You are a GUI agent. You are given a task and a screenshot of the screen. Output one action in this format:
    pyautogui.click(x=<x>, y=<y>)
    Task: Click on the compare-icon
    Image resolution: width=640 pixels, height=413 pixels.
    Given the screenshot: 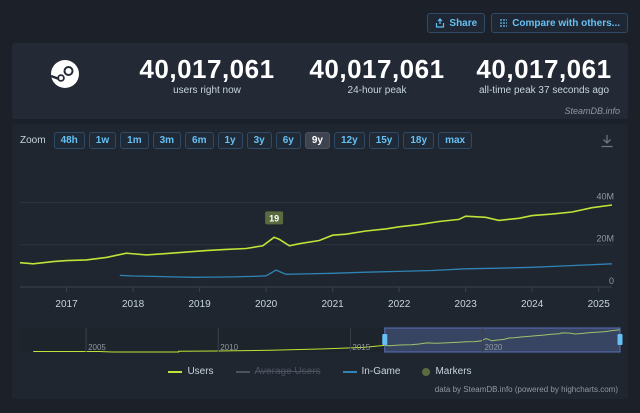 What is the action you would take?
    pyautogui.click(x=504, y=23)
    